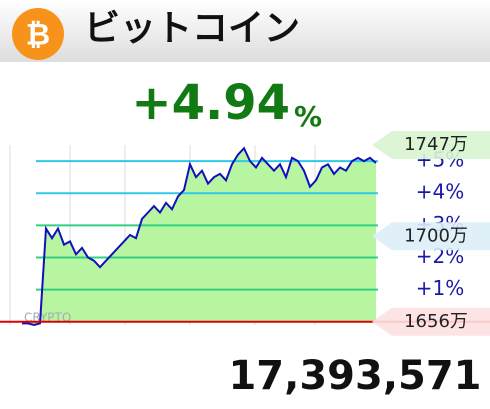 Image resolution: width=490 pixels, height=409 pixels. Describe the element at coordinates (436, 144) in the screenshot. I see `price-marker-label: 1747万` at that location.